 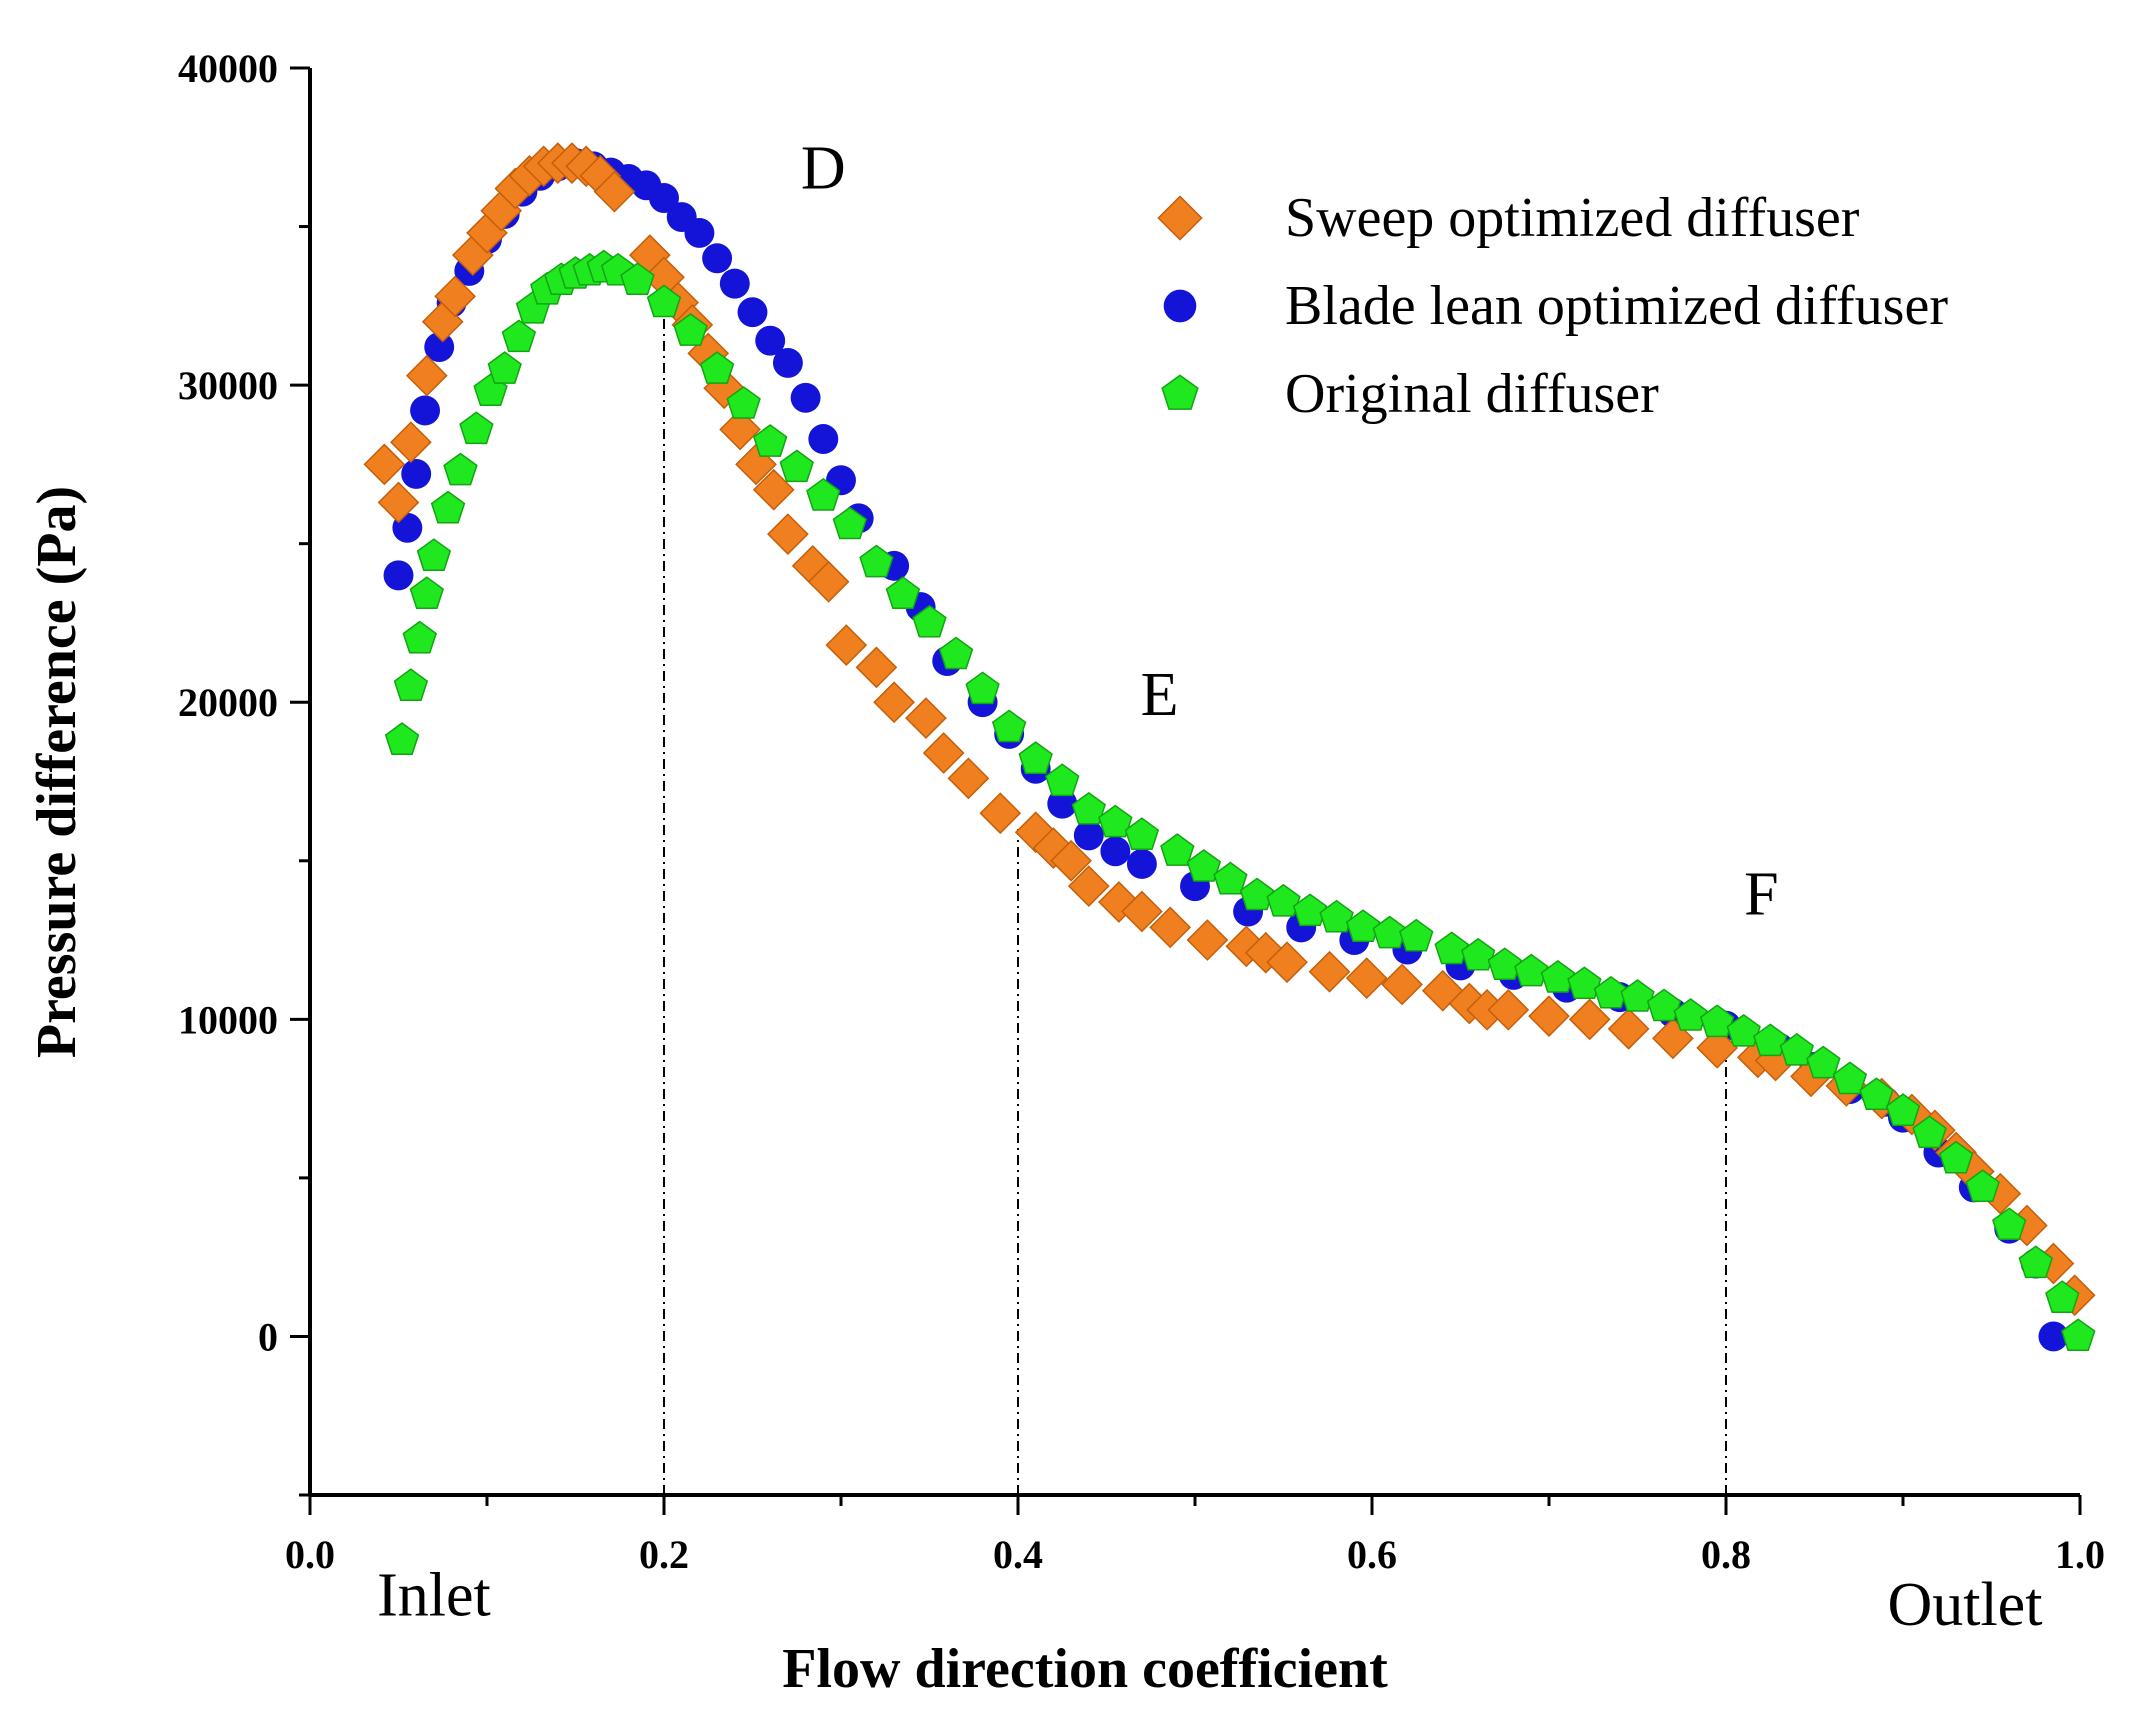 What do you see at coordinates (1180, 218) in the screenshot?
I see `legend-marker-diamond` at bounding box center [1180, 218].